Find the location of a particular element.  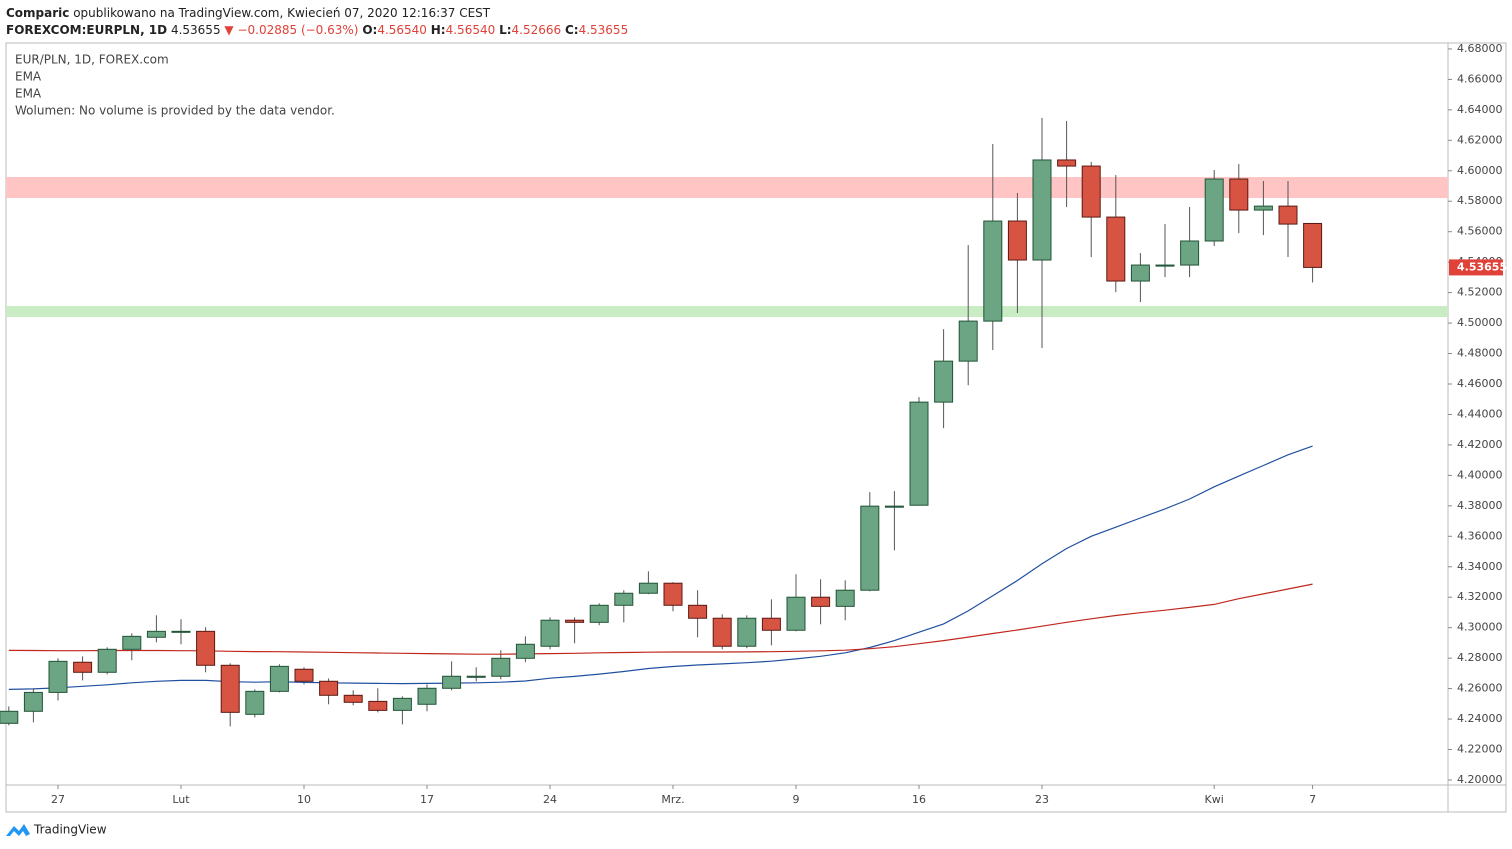

y-tick-label: 4.60000 is located at coordinates (1480, 170).